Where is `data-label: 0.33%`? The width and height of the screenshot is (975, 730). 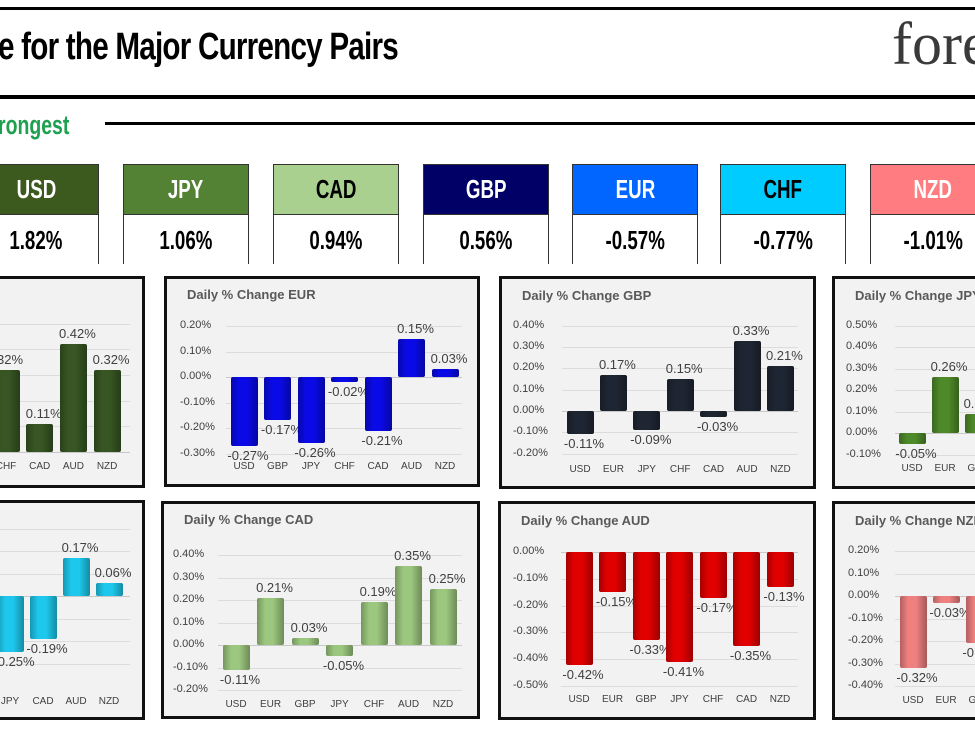
data-label: 0.33% is located at coordinates (751, 330).